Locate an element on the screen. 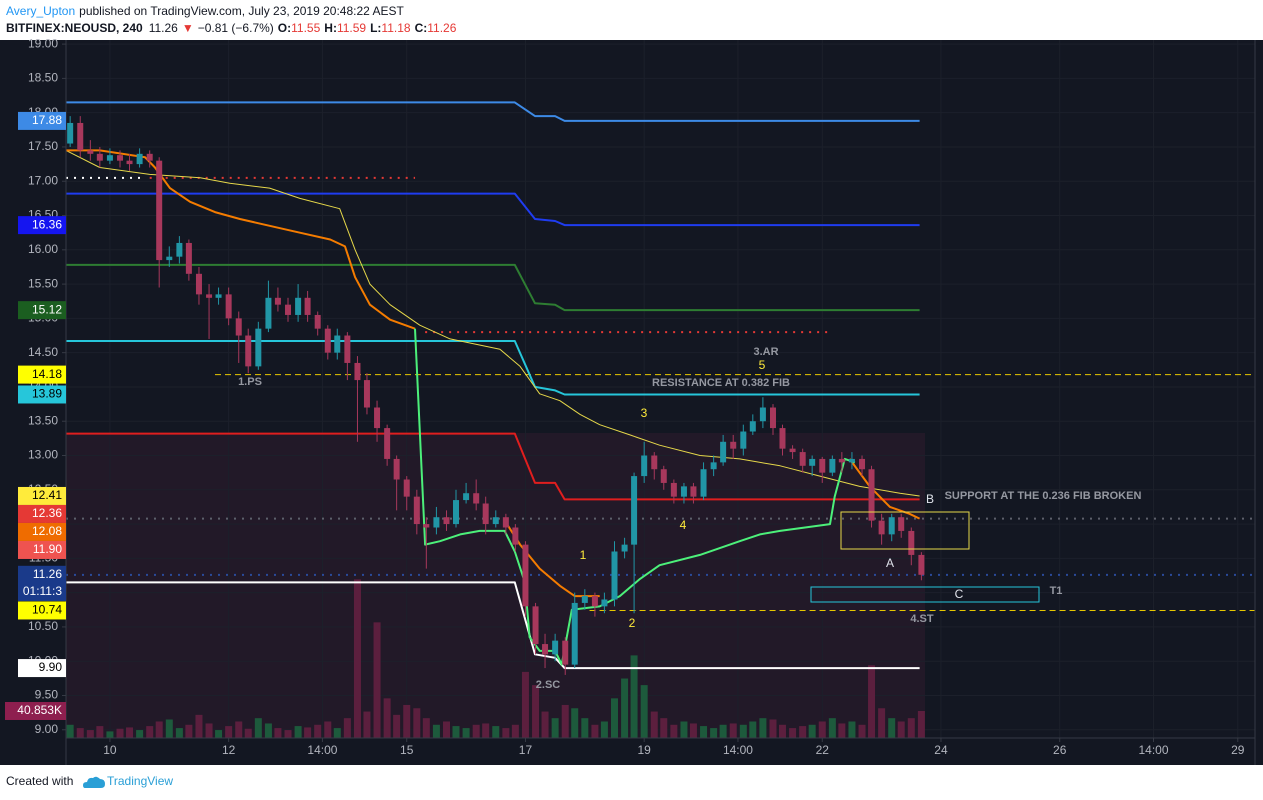 The width and height of the screenshot is (1263, 800). annotation: 2.SC is located at coordinates (548, 685).